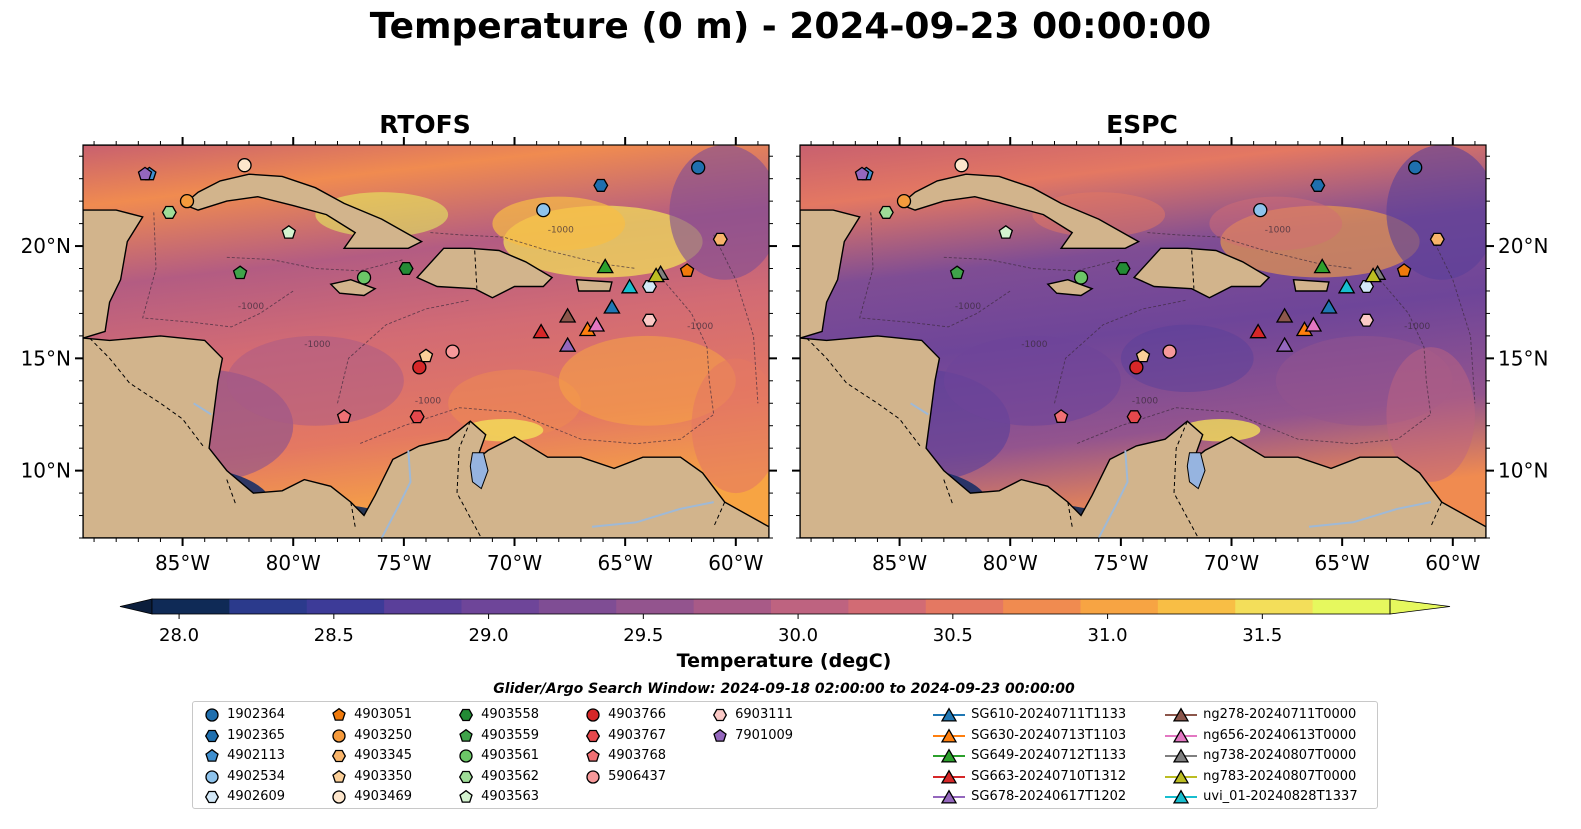  I want to click on legend-label: ng738-20240807T0000, so click(1278, 755).